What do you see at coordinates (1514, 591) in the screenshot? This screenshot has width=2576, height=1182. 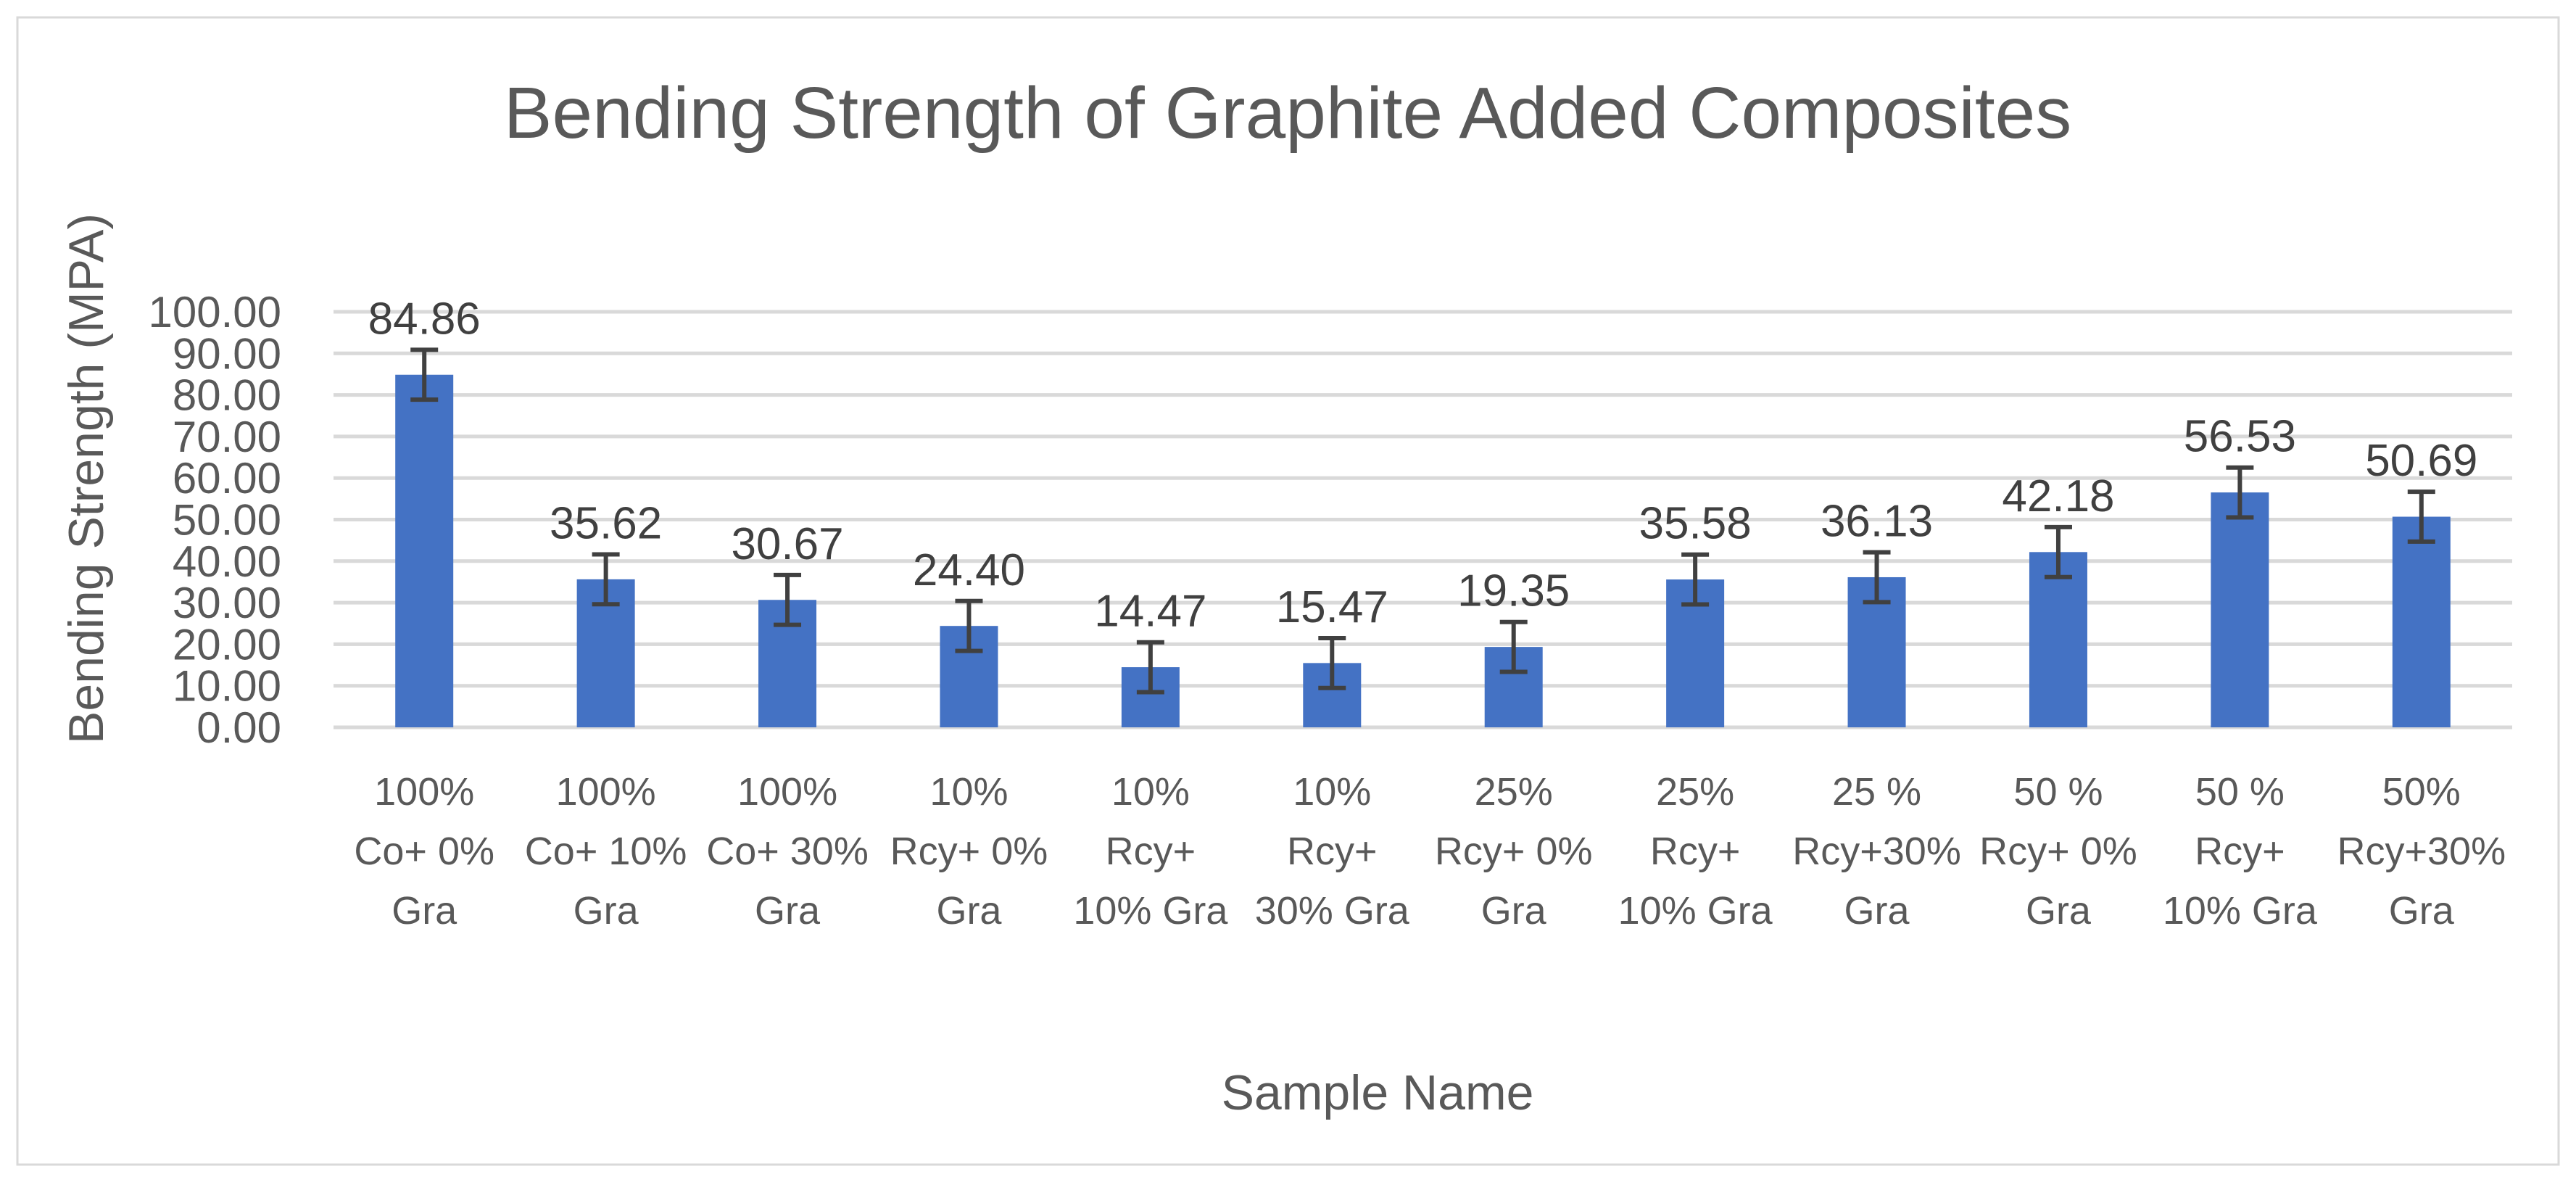 I see `data-label: 19.35` at bounding box center [1514, 591].